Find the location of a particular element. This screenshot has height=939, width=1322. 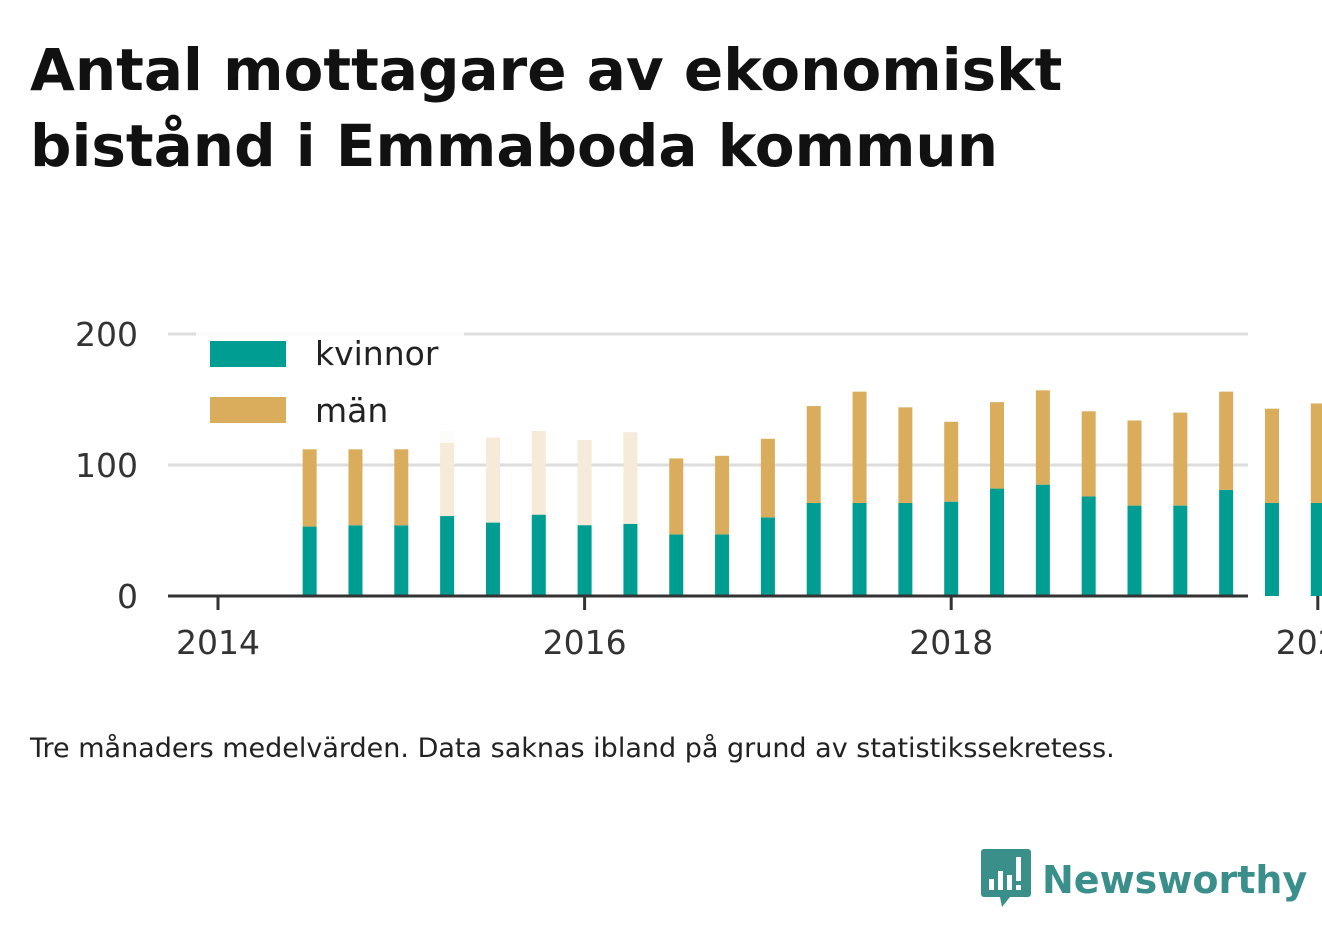

legend-swatch-kvinnor is located at coordinates (248, 354).